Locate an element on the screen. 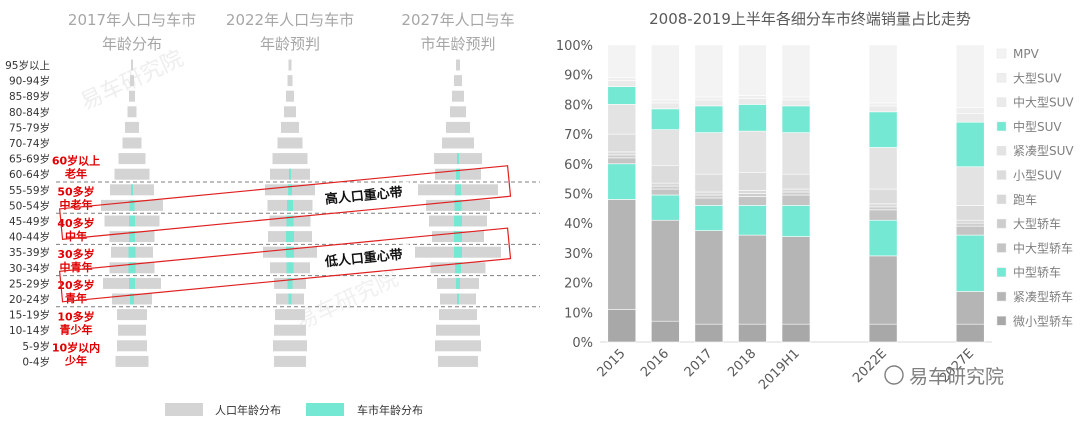  y-tick-label: 70% is located at coordinates (578, 135).